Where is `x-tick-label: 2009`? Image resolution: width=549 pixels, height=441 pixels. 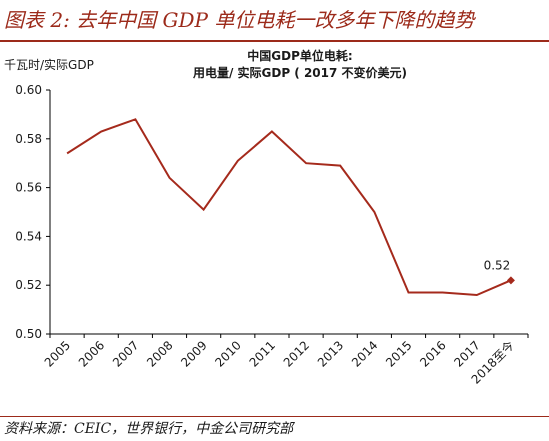
x-tick-label: 2009 is located at coordinates (193, 353).